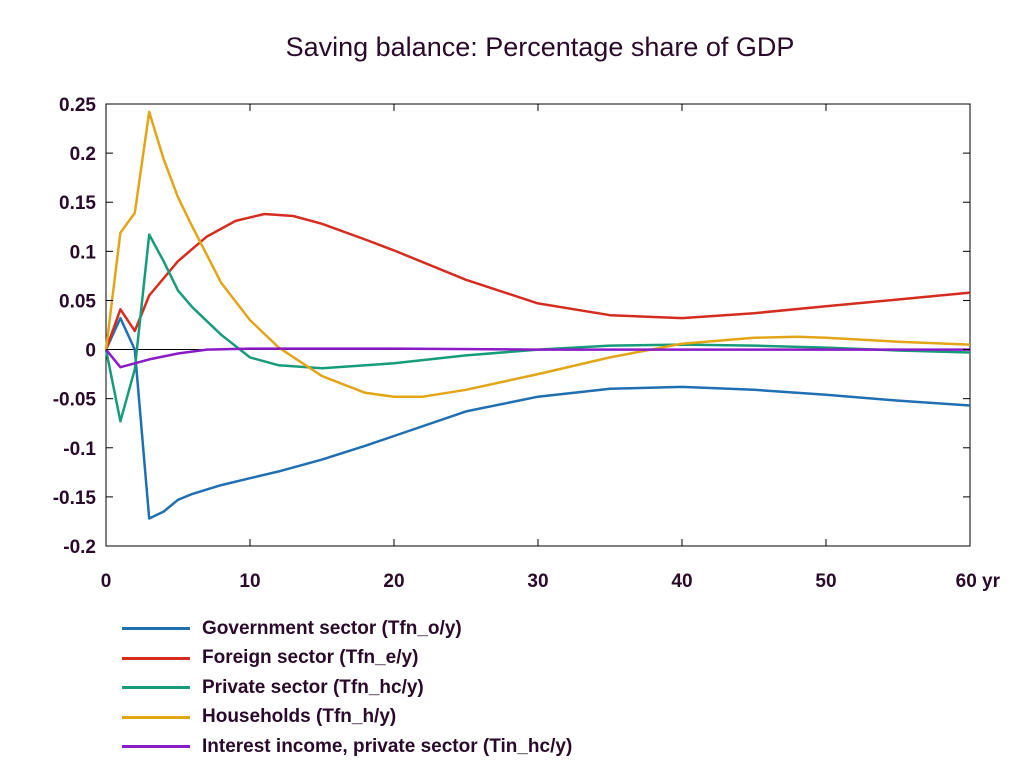 The height and width of the screenshot is (778, 1024). Describe the element at coordinates (299, 717) in the screenshot. I see `legend-label: Households (Tfn_h/y)` at that location.